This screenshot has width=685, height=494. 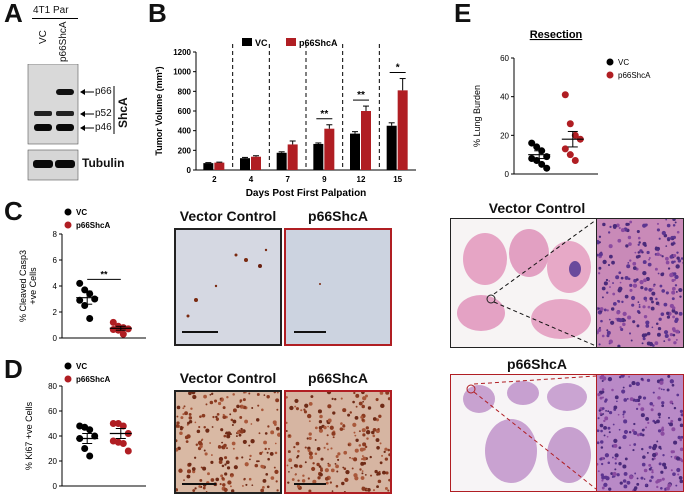 What do you see at coordinates (463, 14) in the screenshot?
I see `panel-label-e: E` at bounding box center [463, 14].